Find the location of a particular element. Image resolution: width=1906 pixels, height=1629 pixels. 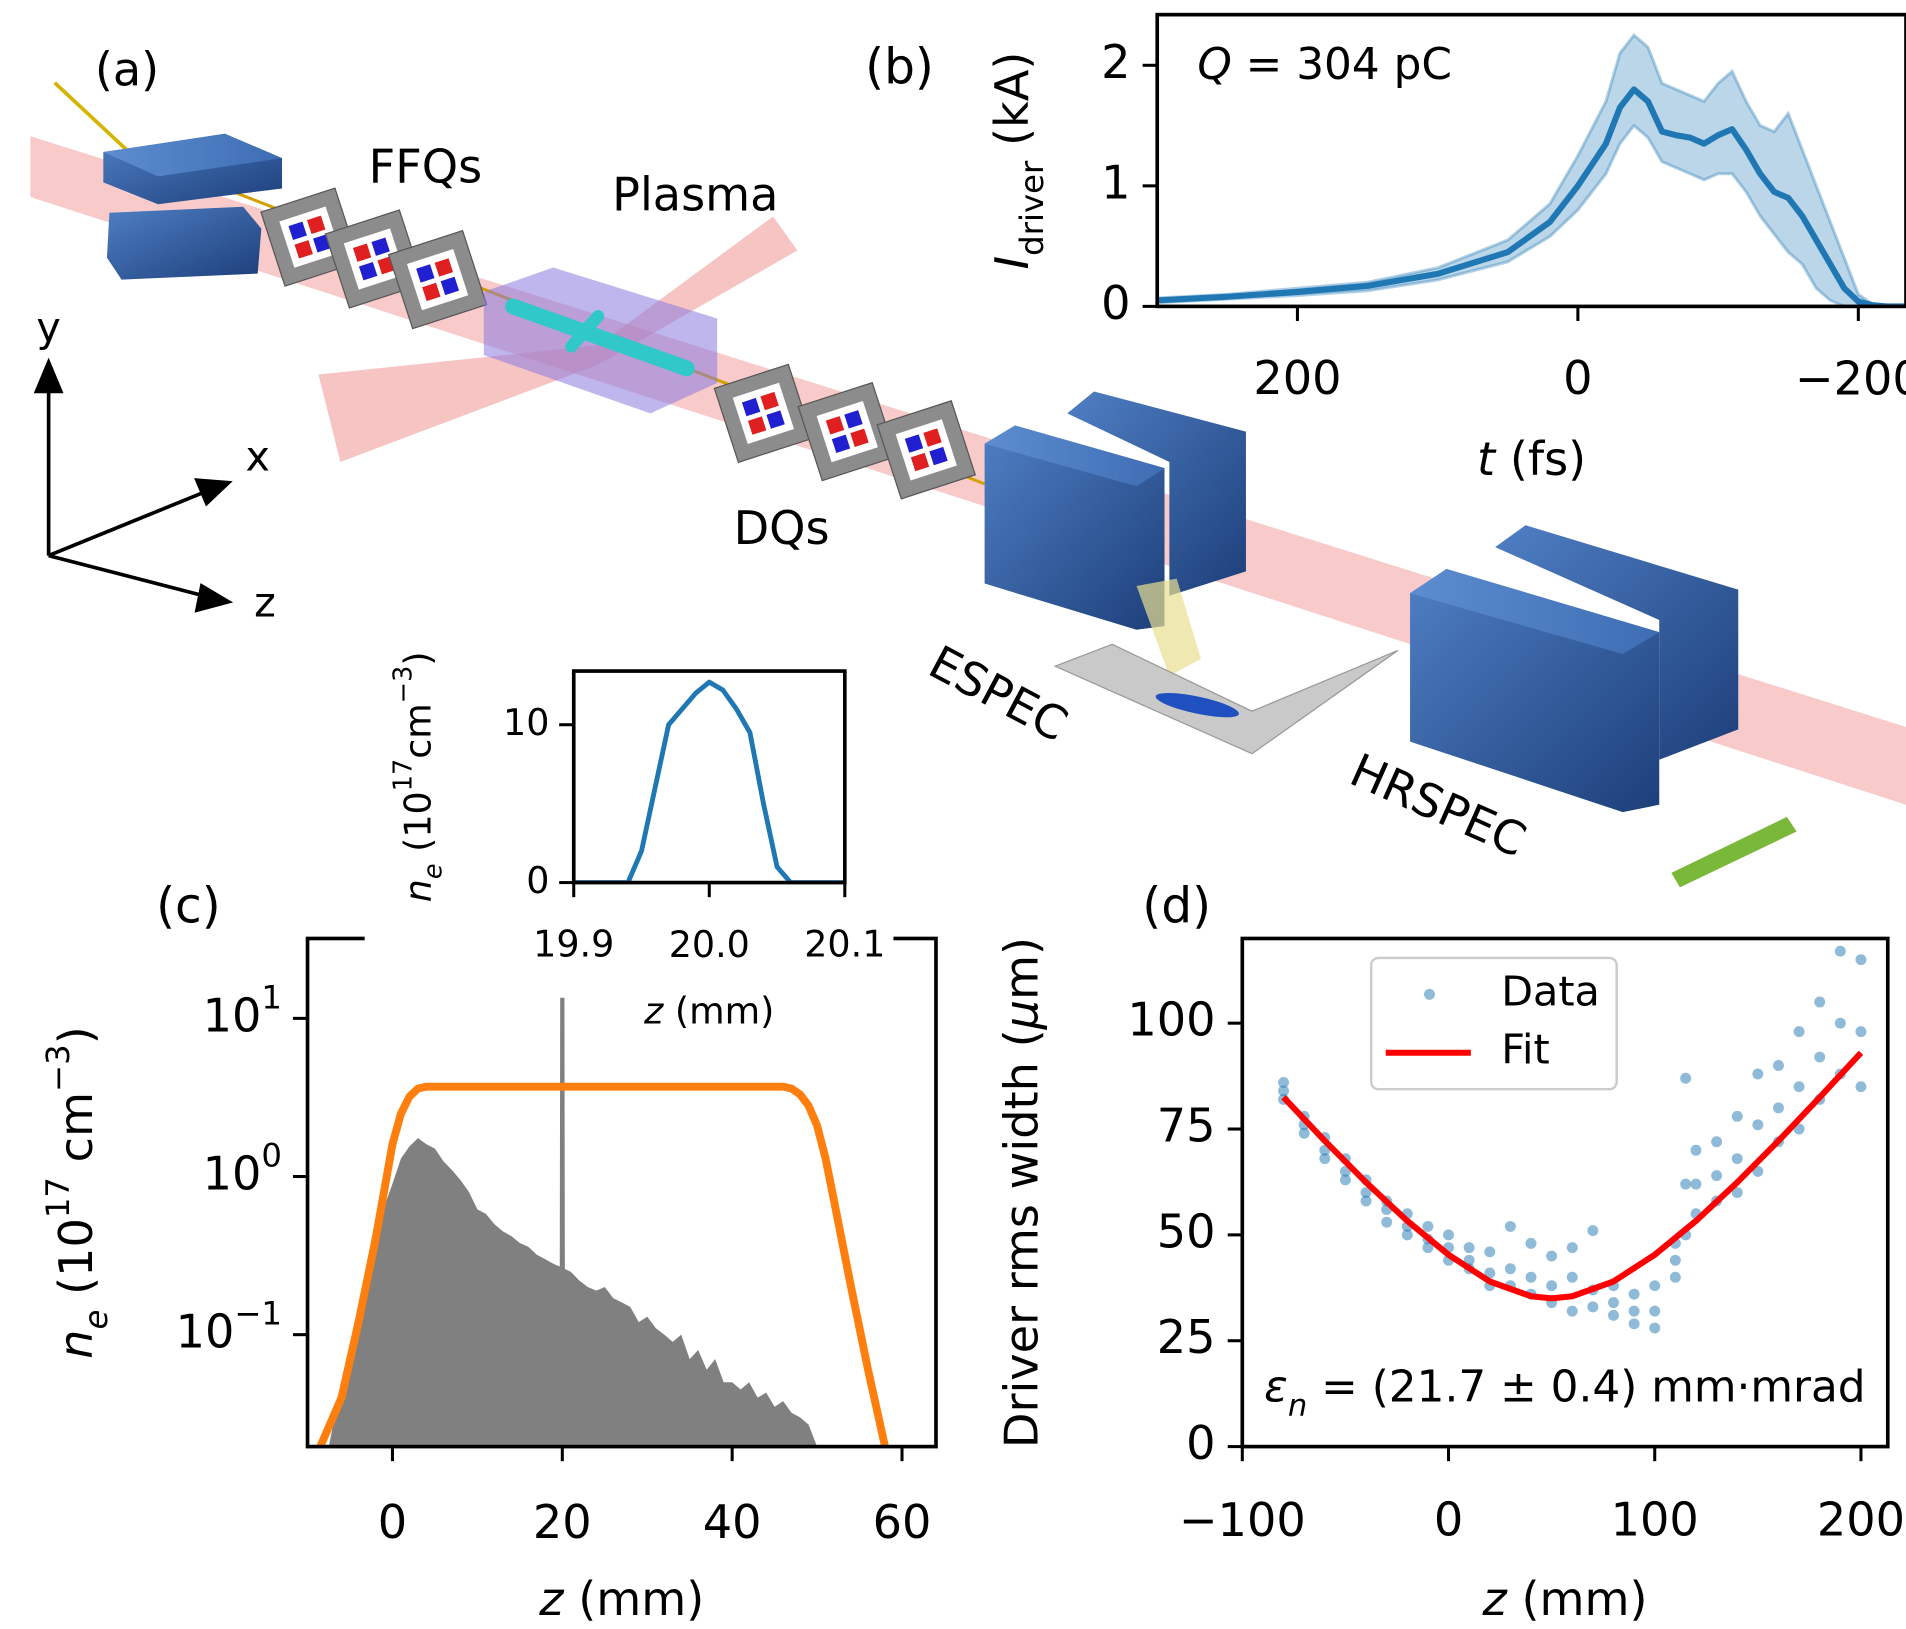

y-axis-label-part: cm is located at coordinates (76, 1134).